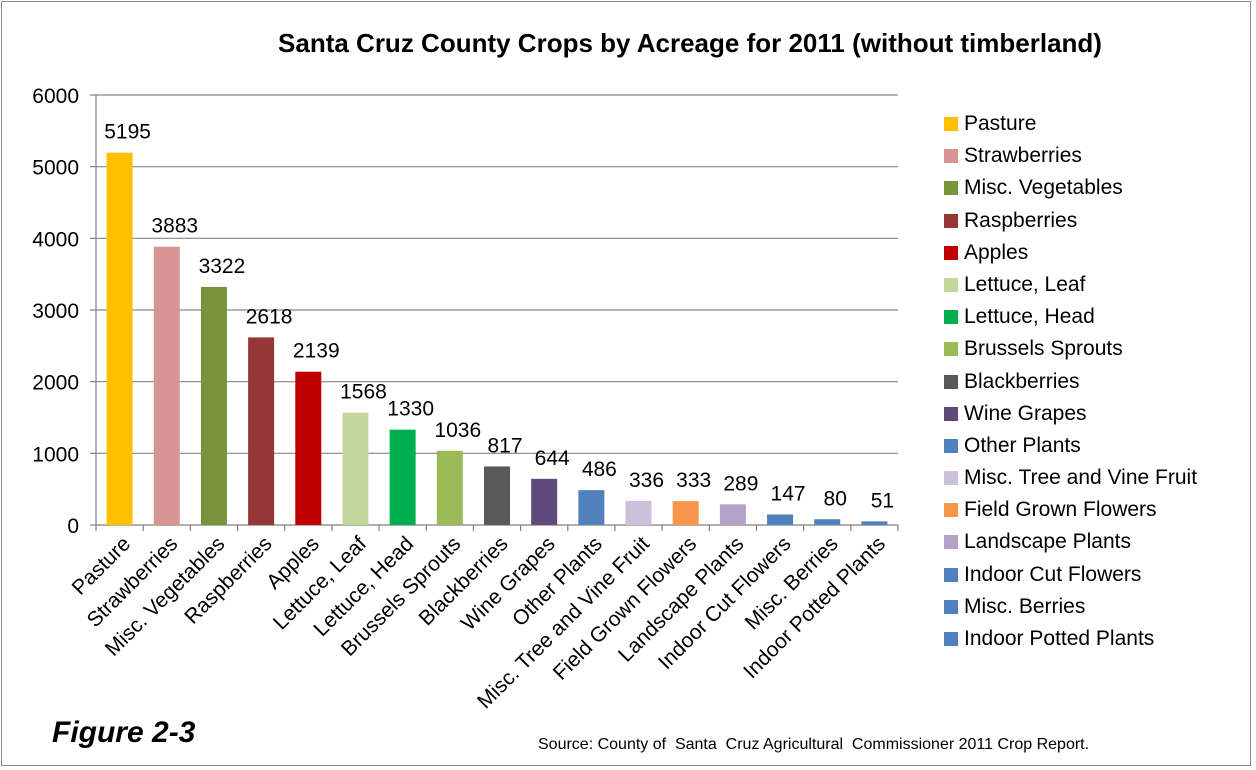 This screenshot has width=1256, height=770. I want to click on legend-label: Lettuce, Leaf, so click(1025, 284).